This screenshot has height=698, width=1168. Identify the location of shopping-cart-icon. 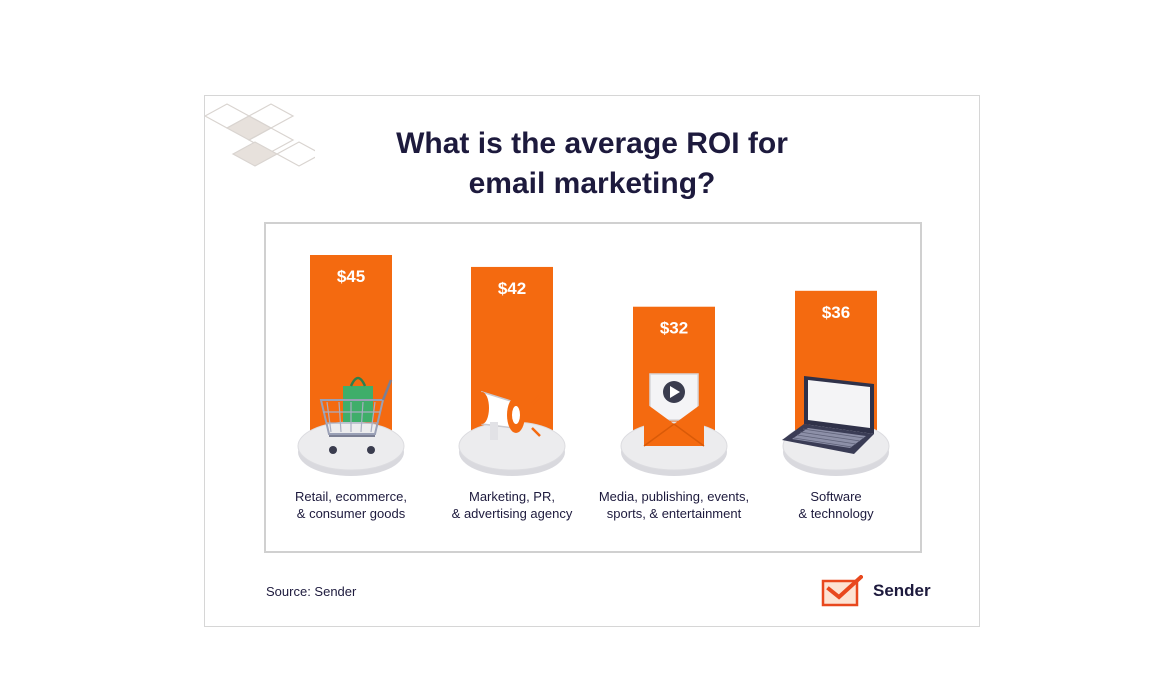
(356, 415).